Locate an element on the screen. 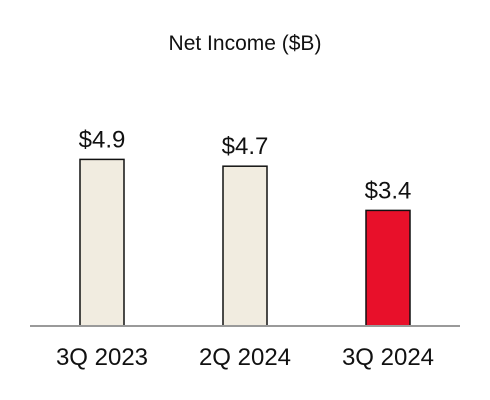 This screenshot has width=490, height=400. x-tick-label: 2Q 2024 is located at coordinates (245, 357).